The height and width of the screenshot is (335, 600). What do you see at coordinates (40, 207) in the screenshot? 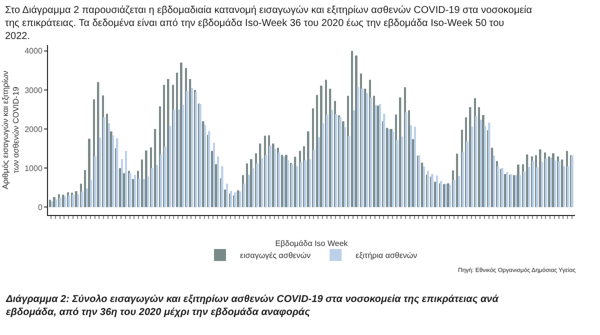
I see `y-tick-label: 0` at bounding box center [40, 207].